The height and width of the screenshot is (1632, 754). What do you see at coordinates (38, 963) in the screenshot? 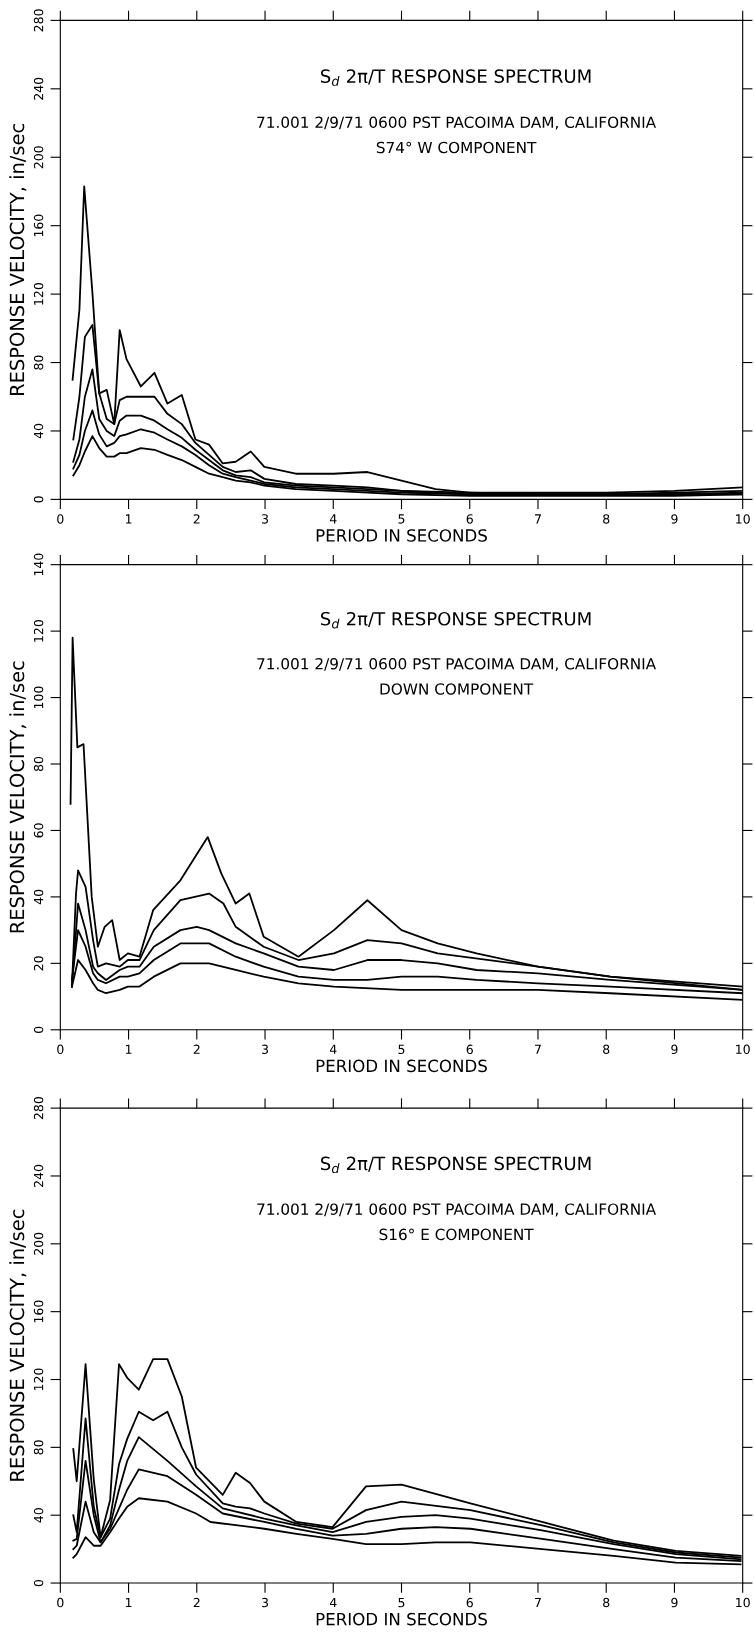
I see `y-tick-label: 20` at bounding box center [38, 963].